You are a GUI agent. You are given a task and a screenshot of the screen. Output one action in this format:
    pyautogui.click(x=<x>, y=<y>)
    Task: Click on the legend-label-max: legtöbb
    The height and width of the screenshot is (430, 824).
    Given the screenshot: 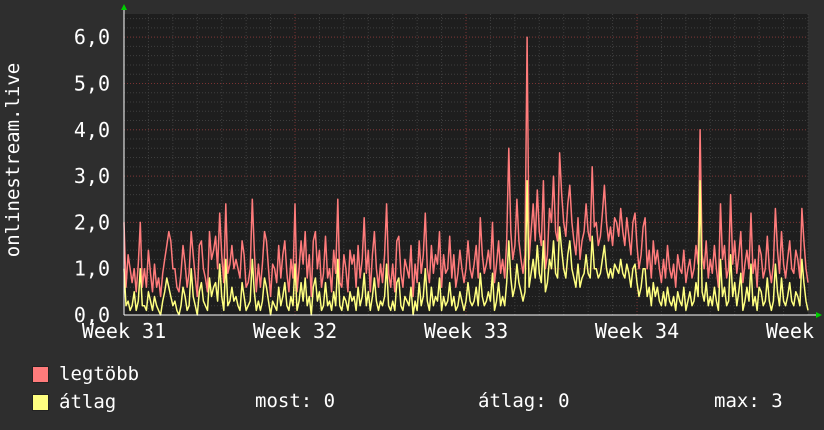 What is the action you would take?
    pyautogui.click(x=99, y=374)
    